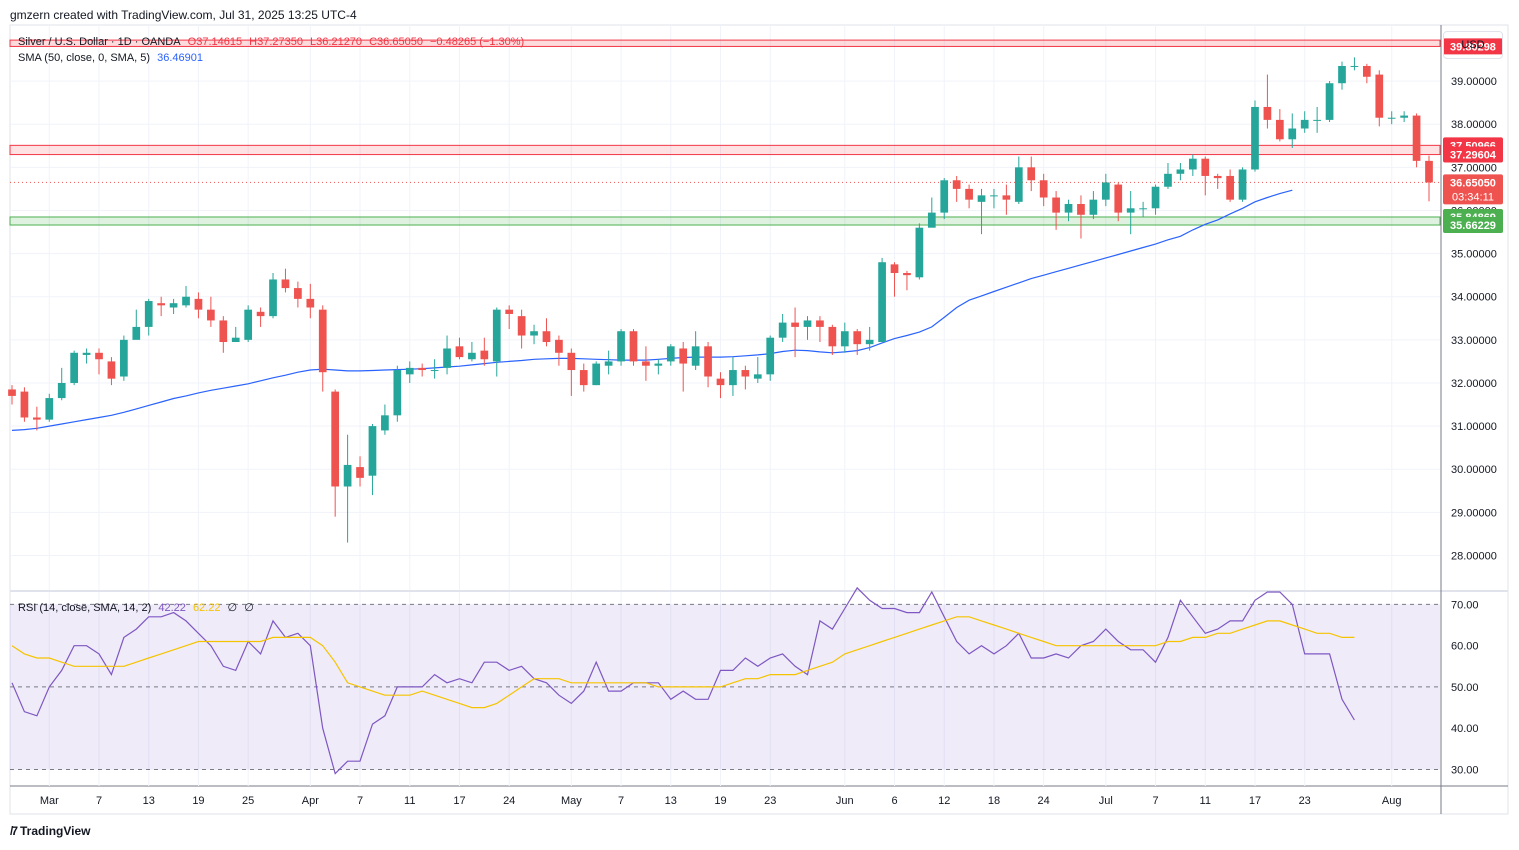  Describe the element at coordinates (84, 58) in the screenshot. I see `sma-label: SMA (50, close, 0, SMA, 5)` at that location.